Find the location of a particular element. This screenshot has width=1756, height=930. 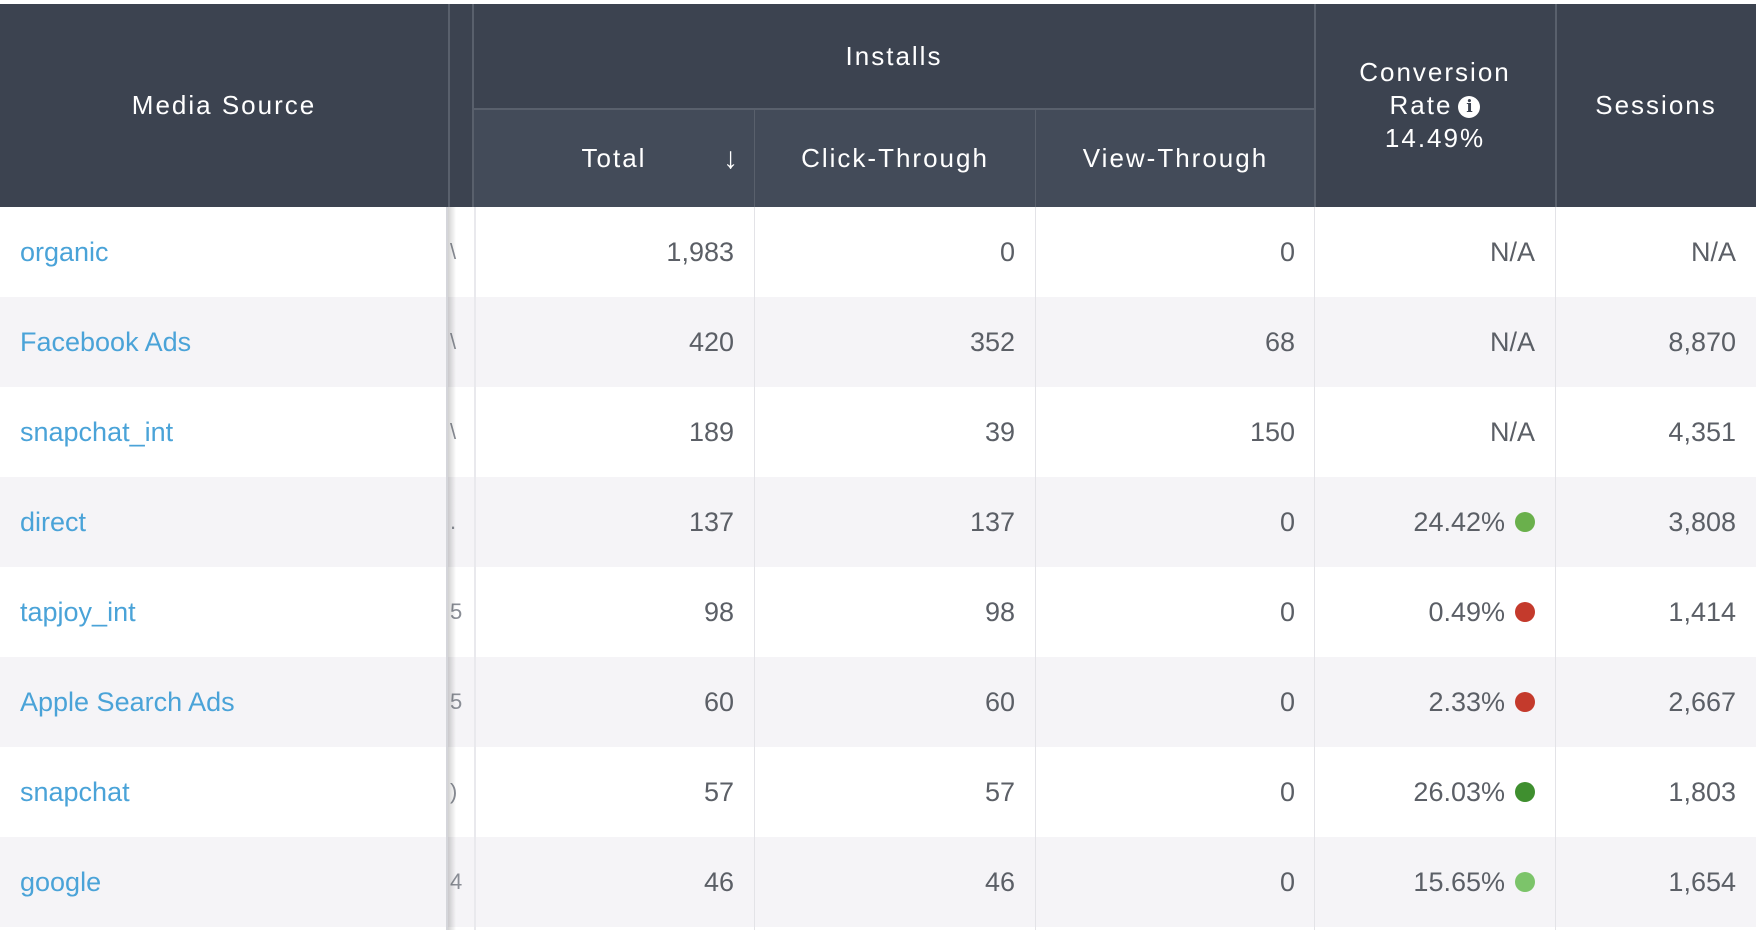

click-through-cell: 0 is located at coordinates (1007, 251).